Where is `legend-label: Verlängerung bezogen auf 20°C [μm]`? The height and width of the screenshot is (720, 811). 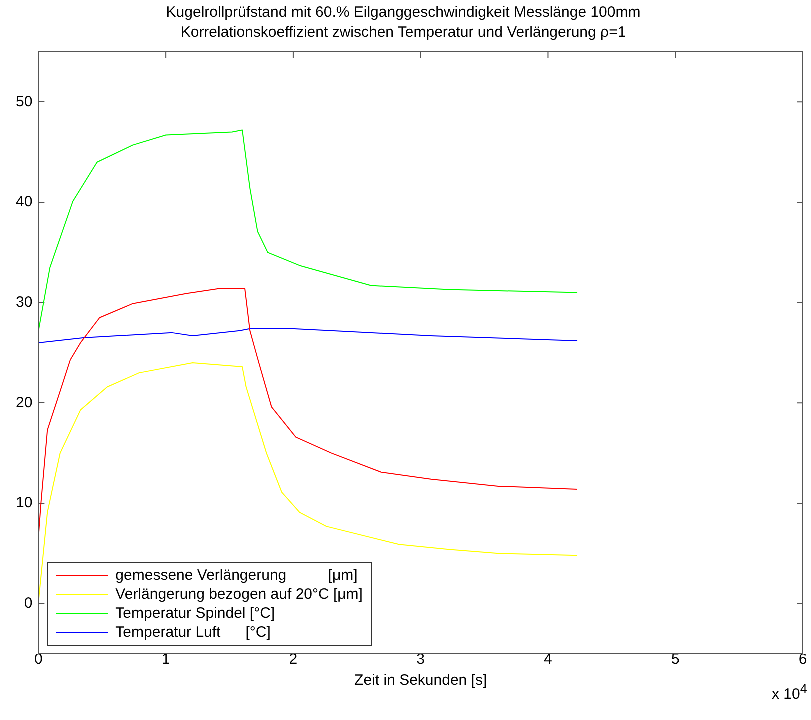
legend-label: Verlängerung bezogen auf 20°C [μm] is located at coordinates (239, 594).